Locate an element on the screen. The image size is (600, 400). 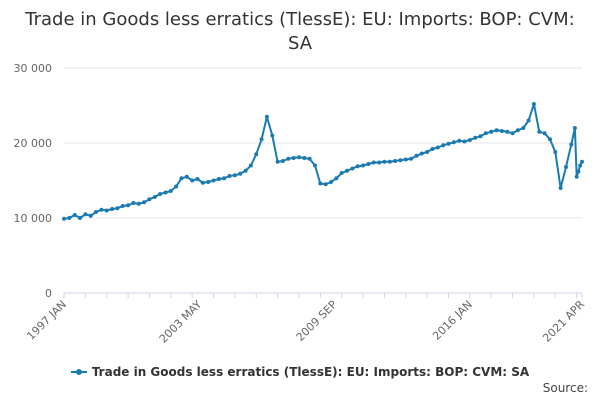
y-tick-labels: 0 10 000 20 000 30 000 is located at coordinates (33, 181).